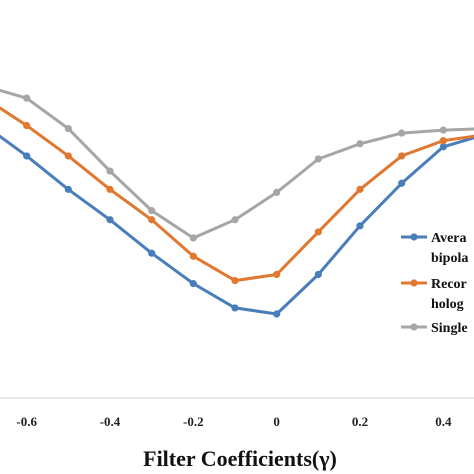 This screenshot has height=474, width=474. I want to click on legend-item: Single, so click(434, 328).